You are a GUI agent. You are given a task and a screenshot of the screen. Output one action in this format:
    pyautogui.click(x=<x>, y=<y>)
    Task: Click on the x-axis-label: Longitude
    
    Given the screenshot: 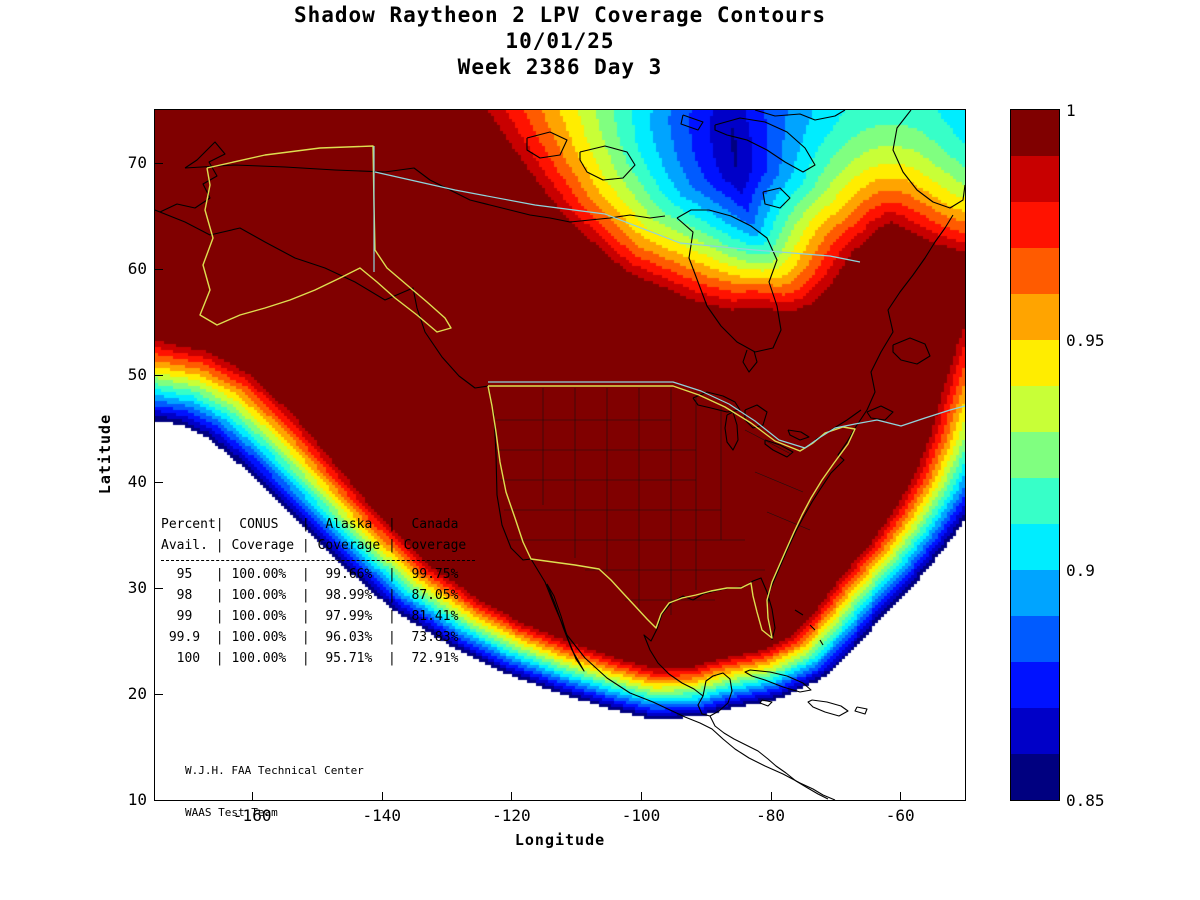 What is the action you would take?
    pyautogui.click(x=560, y=840)
    